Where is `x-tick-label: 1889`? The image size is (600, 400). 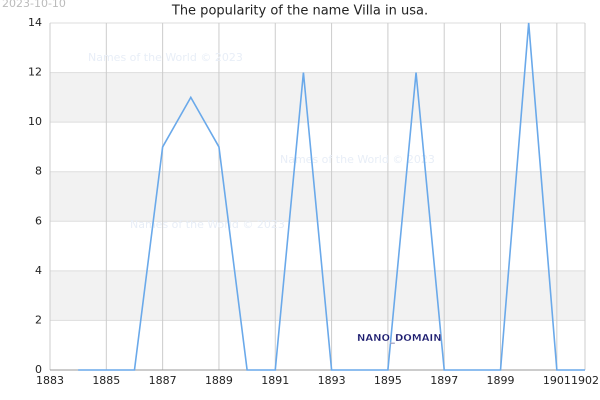 x-tick-label: 1889 is located at coordinates (219, 380).